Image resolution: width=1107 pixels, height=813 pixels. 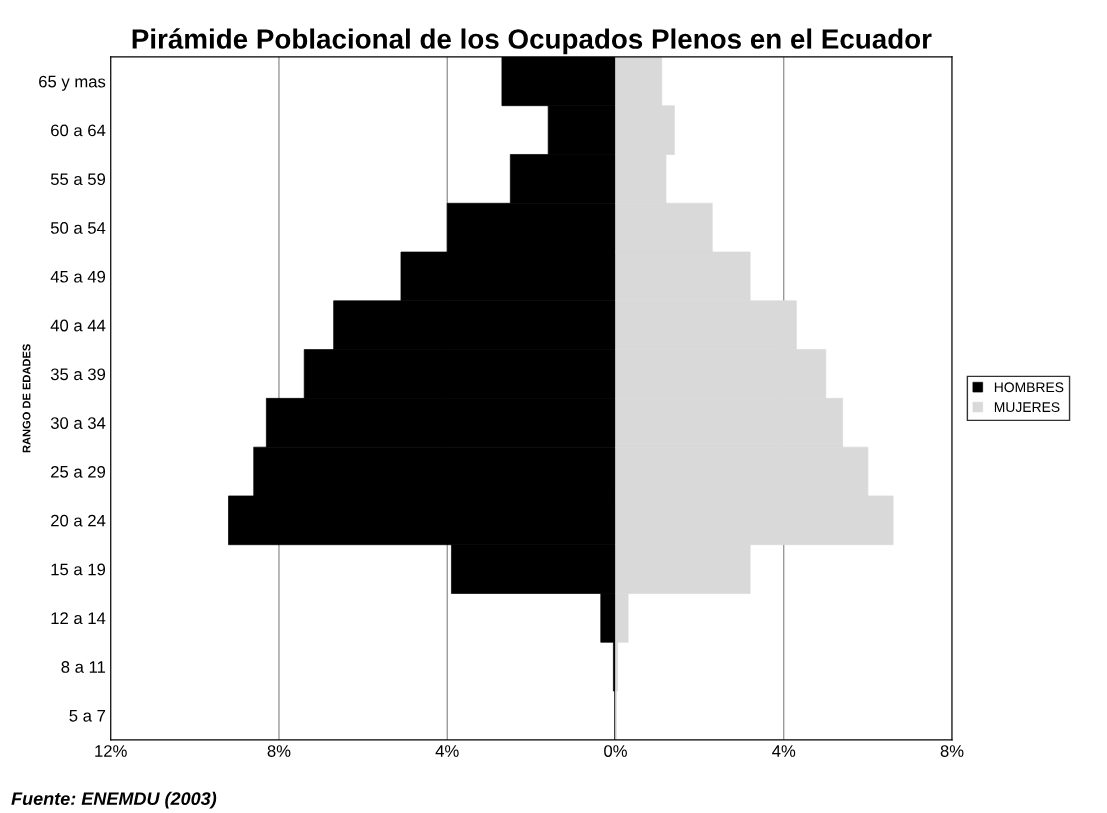 I want to click on y-tick-label: 40 a 44, so click(x=78, y=325).